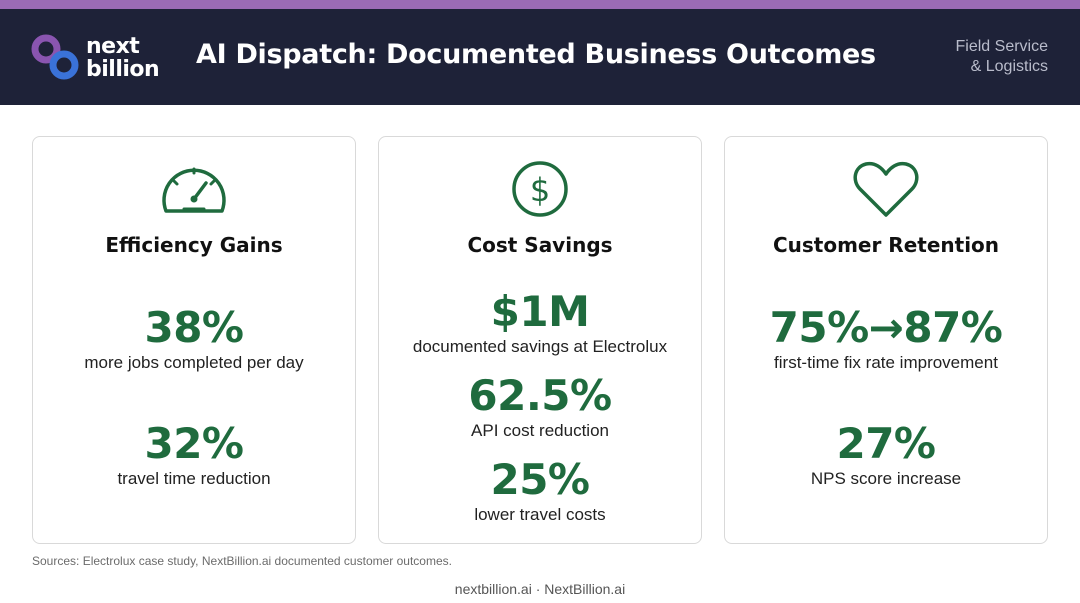  What do you see at coordinates (123, 69) in the screenshot?
I see `logo-line2: billion` at bounding box center [123, 69].